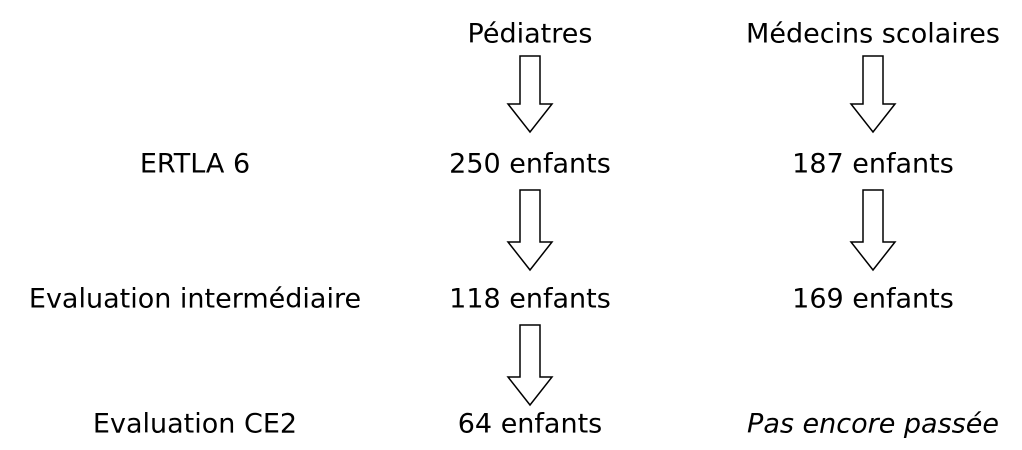 The width and height of the screenshot is (1022, 450). I want to click on cell: 250 enfants, so click(530, 164).